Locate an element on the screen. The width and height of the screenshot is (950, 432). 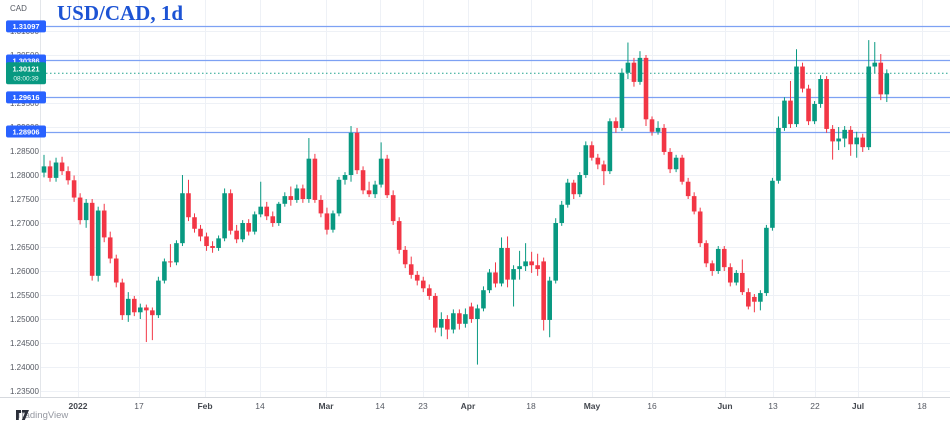
price-line-label: 1.29616 is located at coordinates (26, 97).